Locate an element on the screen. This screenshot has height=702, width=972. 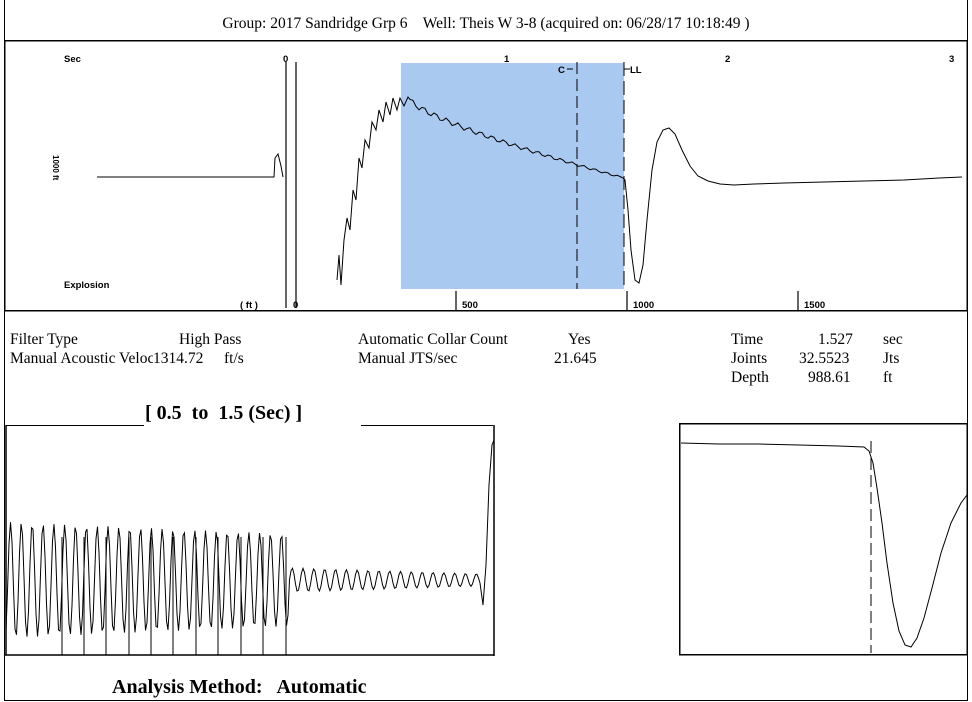
window-title-left-rule is located at coordinates (75, 425).